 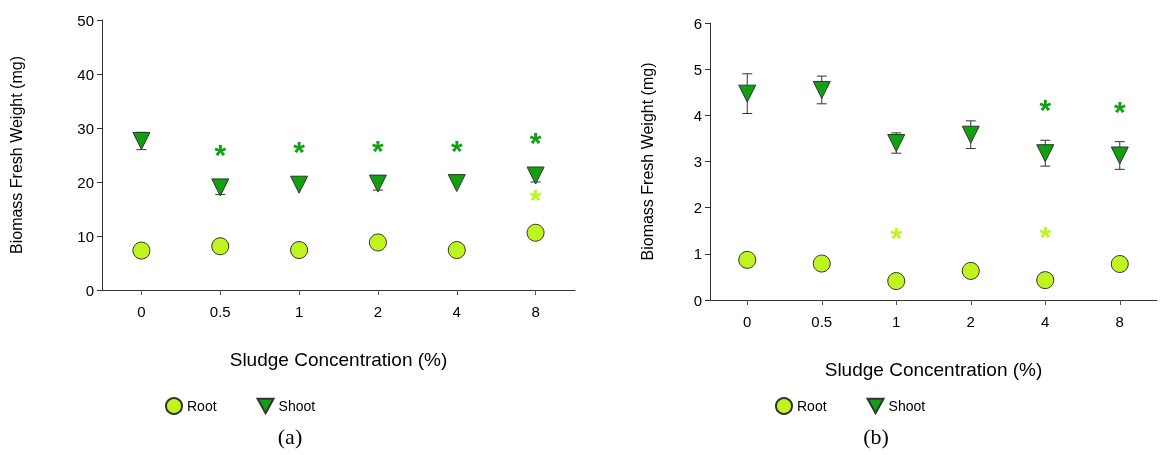 I want to click on y-tick-label: 40, so click(x=85, y=74).